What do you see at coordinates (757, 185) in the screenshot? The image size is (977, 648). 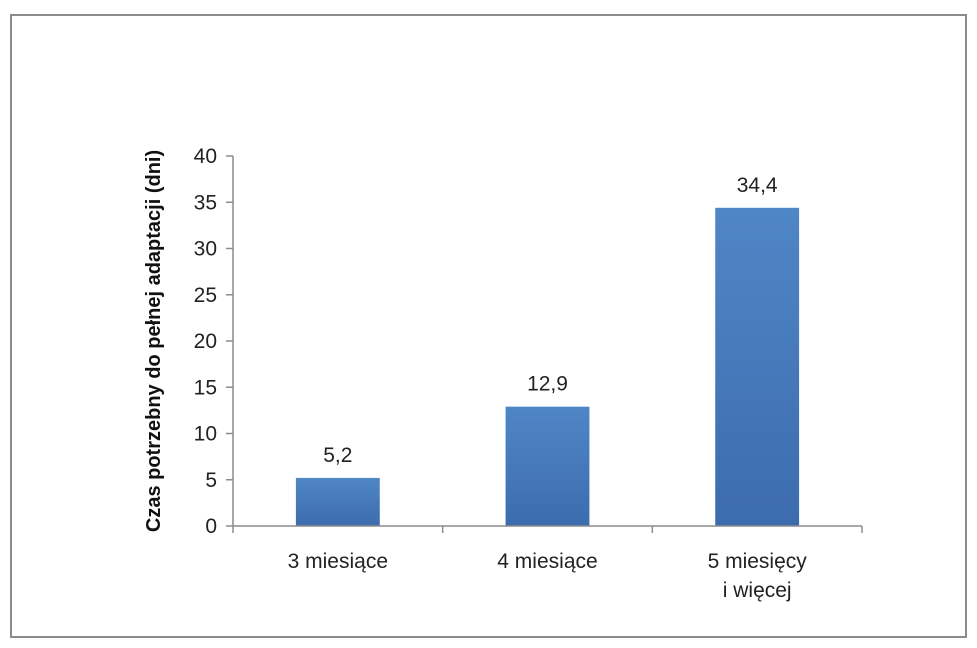 I see `data-label: 34,4` at bounding box center [757, 185].